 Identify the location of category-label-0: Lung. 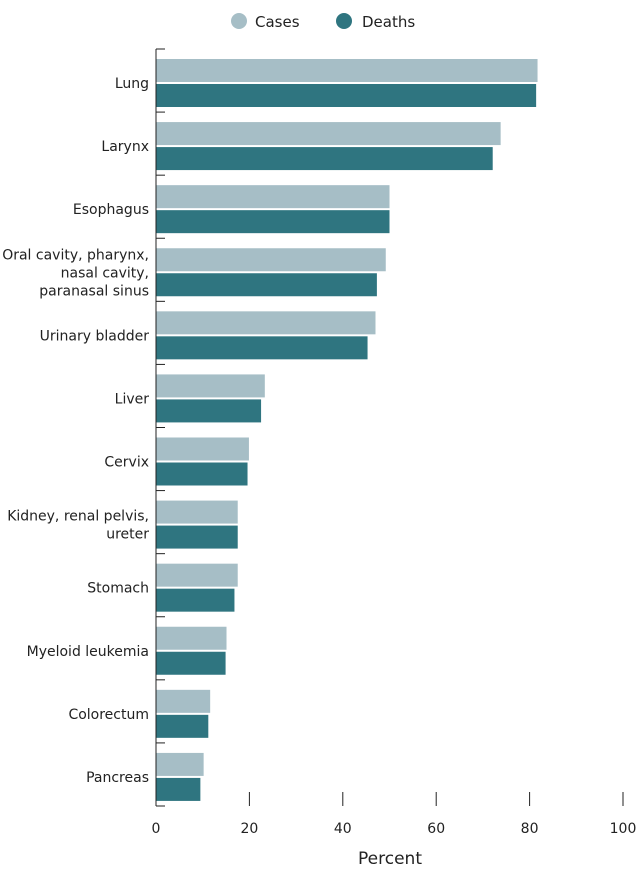
(132, 84).